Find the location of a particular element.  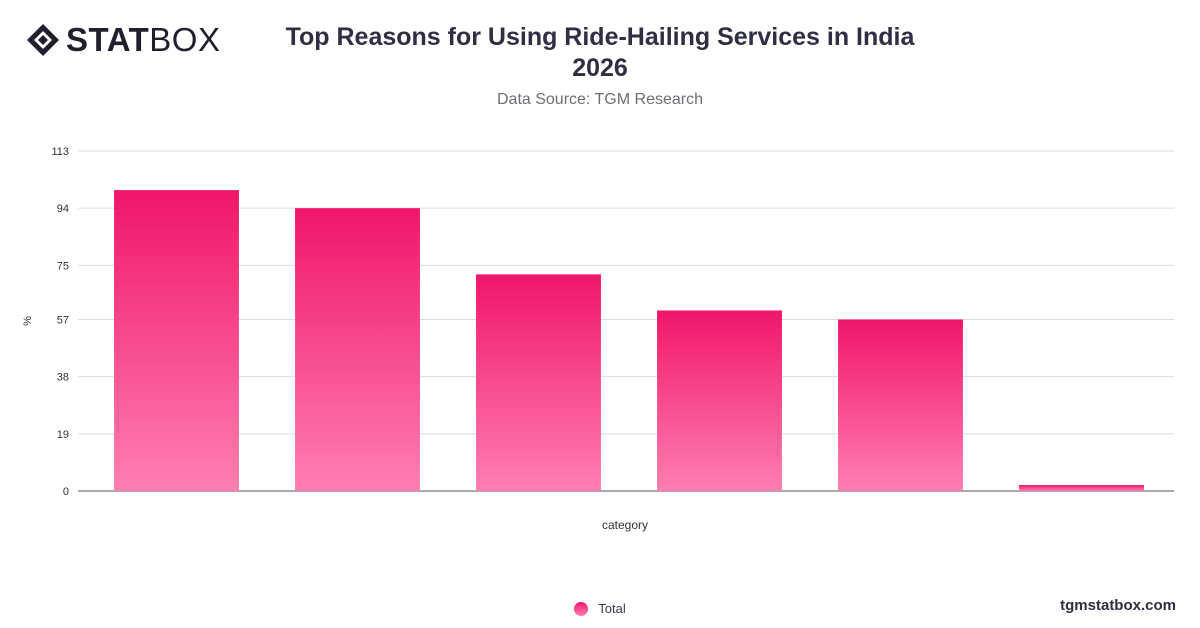

y-tick-label: 19 is located at coordinates (63, 435).